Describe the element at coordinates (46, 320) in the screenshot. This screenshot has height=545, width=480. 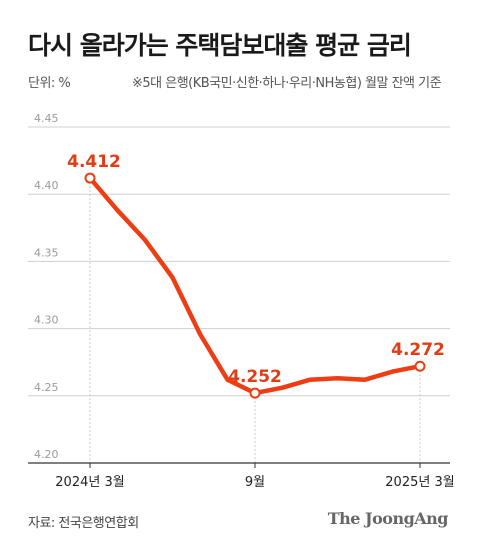
I see `y-tick-label: 4.30` at that location.